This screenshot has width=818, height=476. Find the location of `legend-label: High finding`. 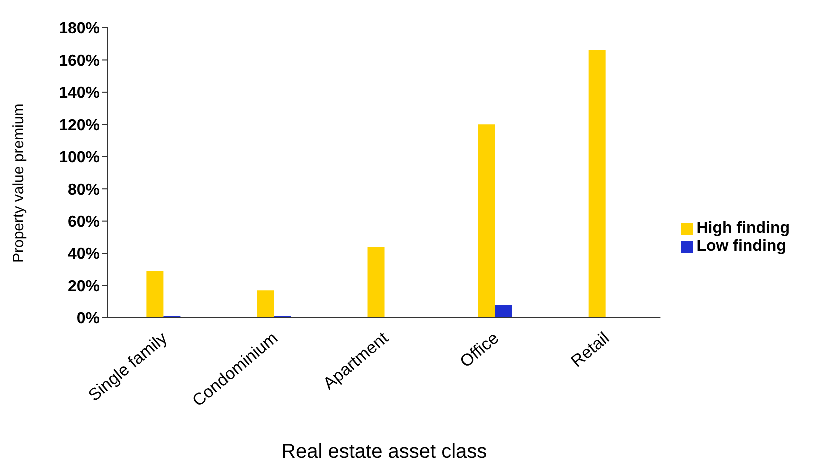

legend-label: High finding is located at coordinates (743, 228).